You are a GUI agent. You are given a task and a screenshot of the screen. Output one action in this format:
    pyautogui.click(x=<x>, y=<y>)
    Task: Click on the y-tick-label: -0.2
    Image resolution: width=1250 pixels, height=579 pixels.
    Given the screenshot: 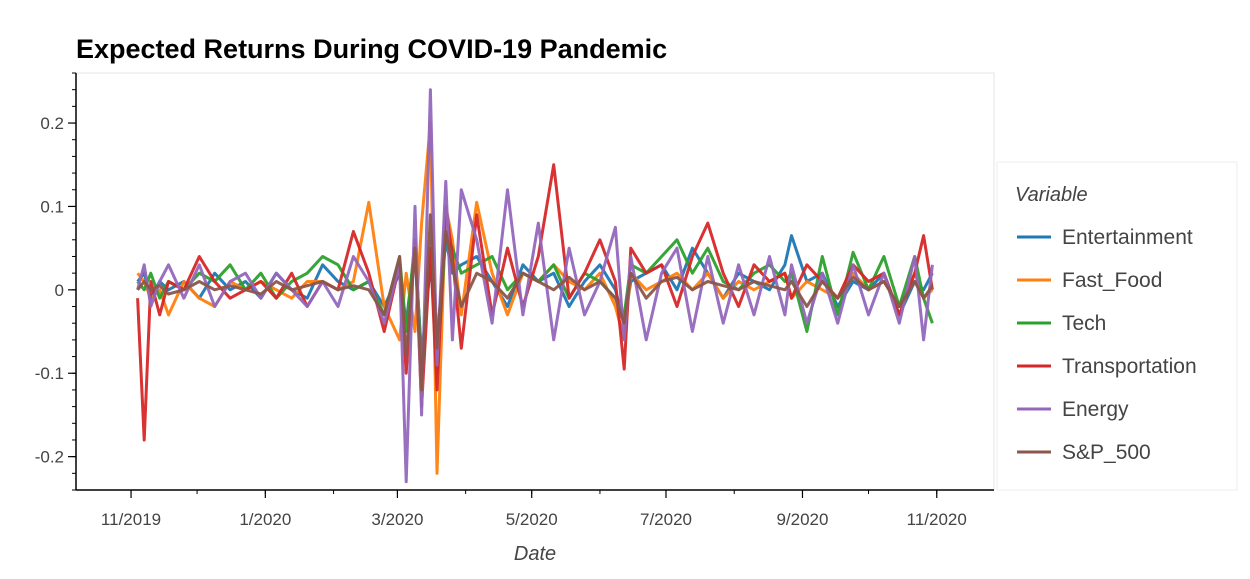 What is the action you would take?
    pyautogui.click(x=49, y=457)
    